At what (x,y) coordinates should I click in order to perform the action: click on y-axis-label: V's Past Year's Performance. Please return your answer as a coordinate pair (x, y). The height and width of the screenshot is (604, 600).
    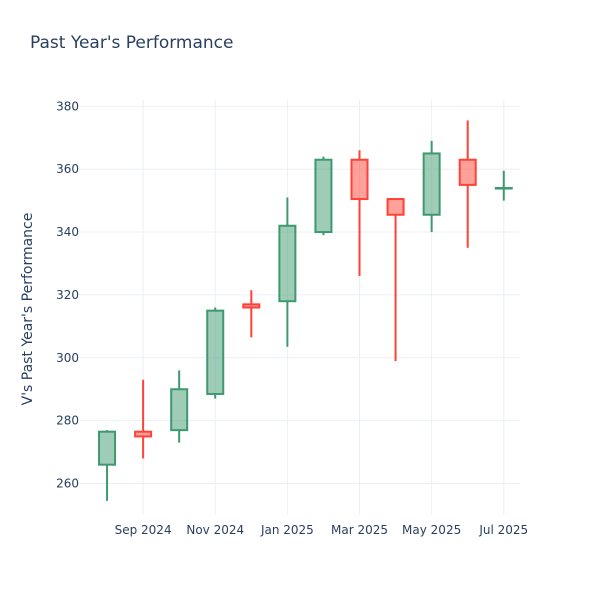
    Looking at the image, I should click on (28, 309).